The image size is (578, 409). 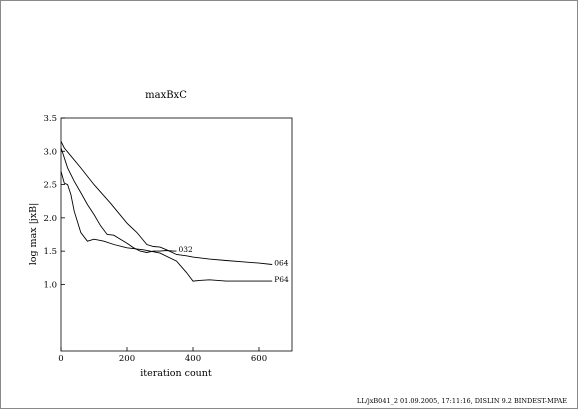 What do you see at coordinates (281, 262) in the screenshot?
I see `series-label-064: 064` at bounding box center [281, 262].